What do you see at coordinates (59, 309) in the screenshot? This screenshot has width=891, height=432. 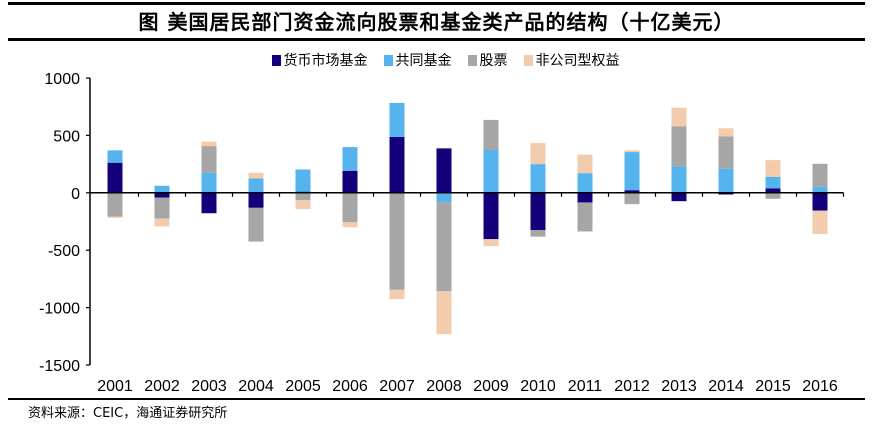 I see `y-tick-label: -1000` at bounding box center [59, 309].